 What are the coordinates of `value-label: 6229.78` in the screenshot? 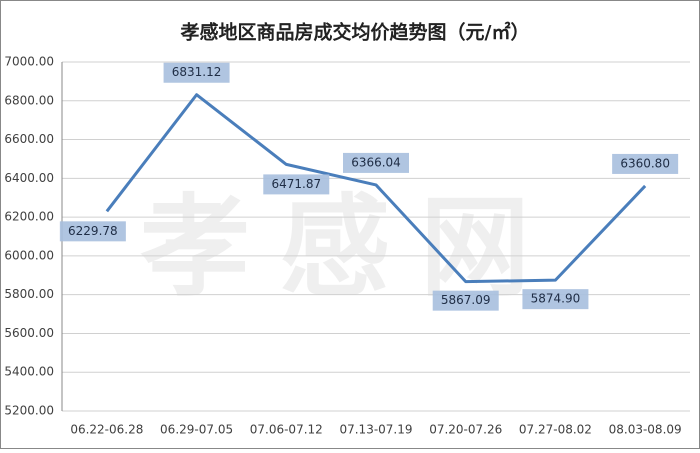 It's located at (93, 231).